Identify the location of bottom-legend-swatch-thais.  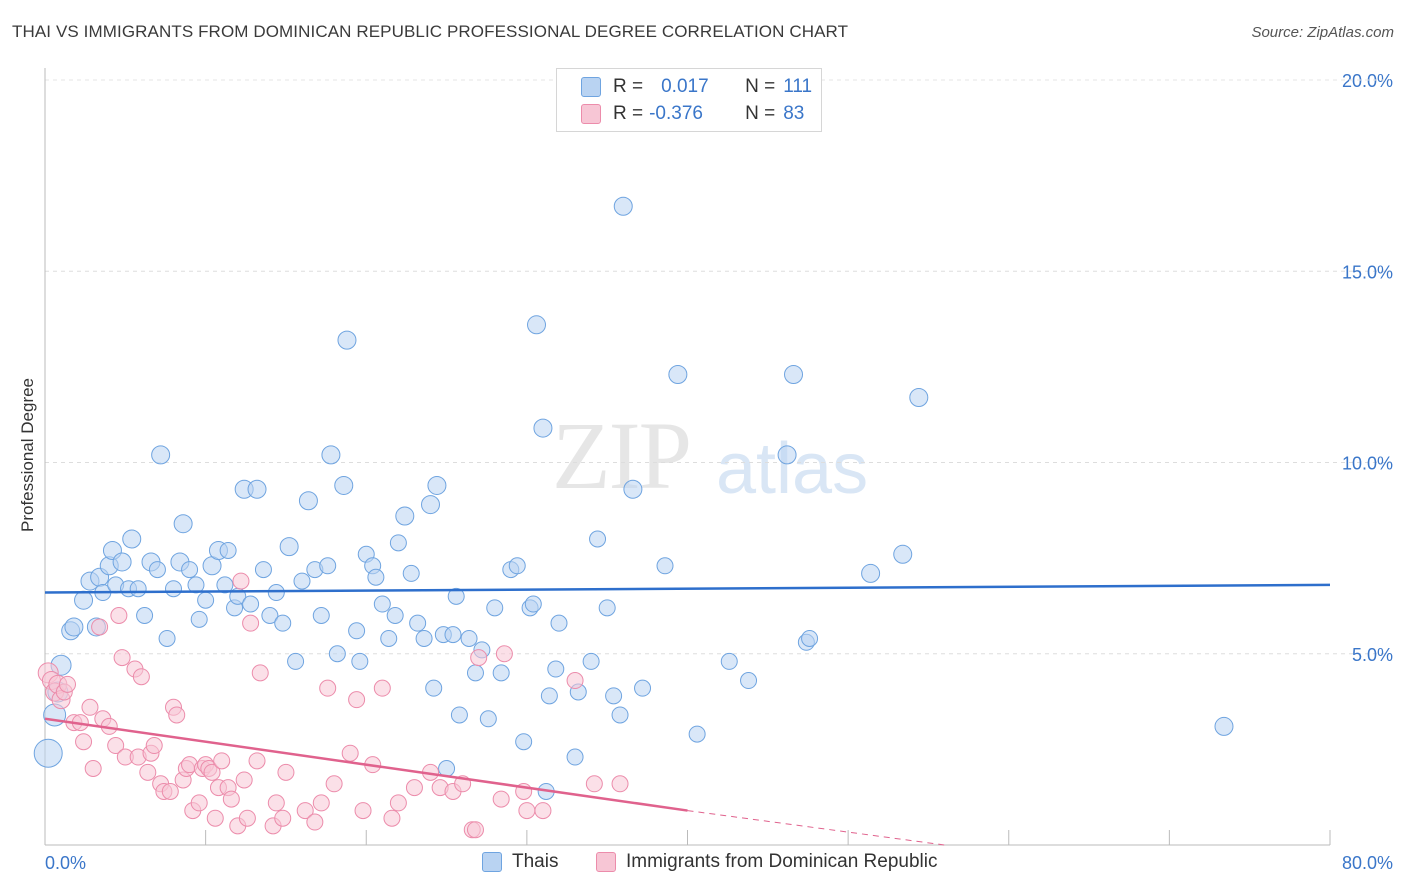
(492, 862).